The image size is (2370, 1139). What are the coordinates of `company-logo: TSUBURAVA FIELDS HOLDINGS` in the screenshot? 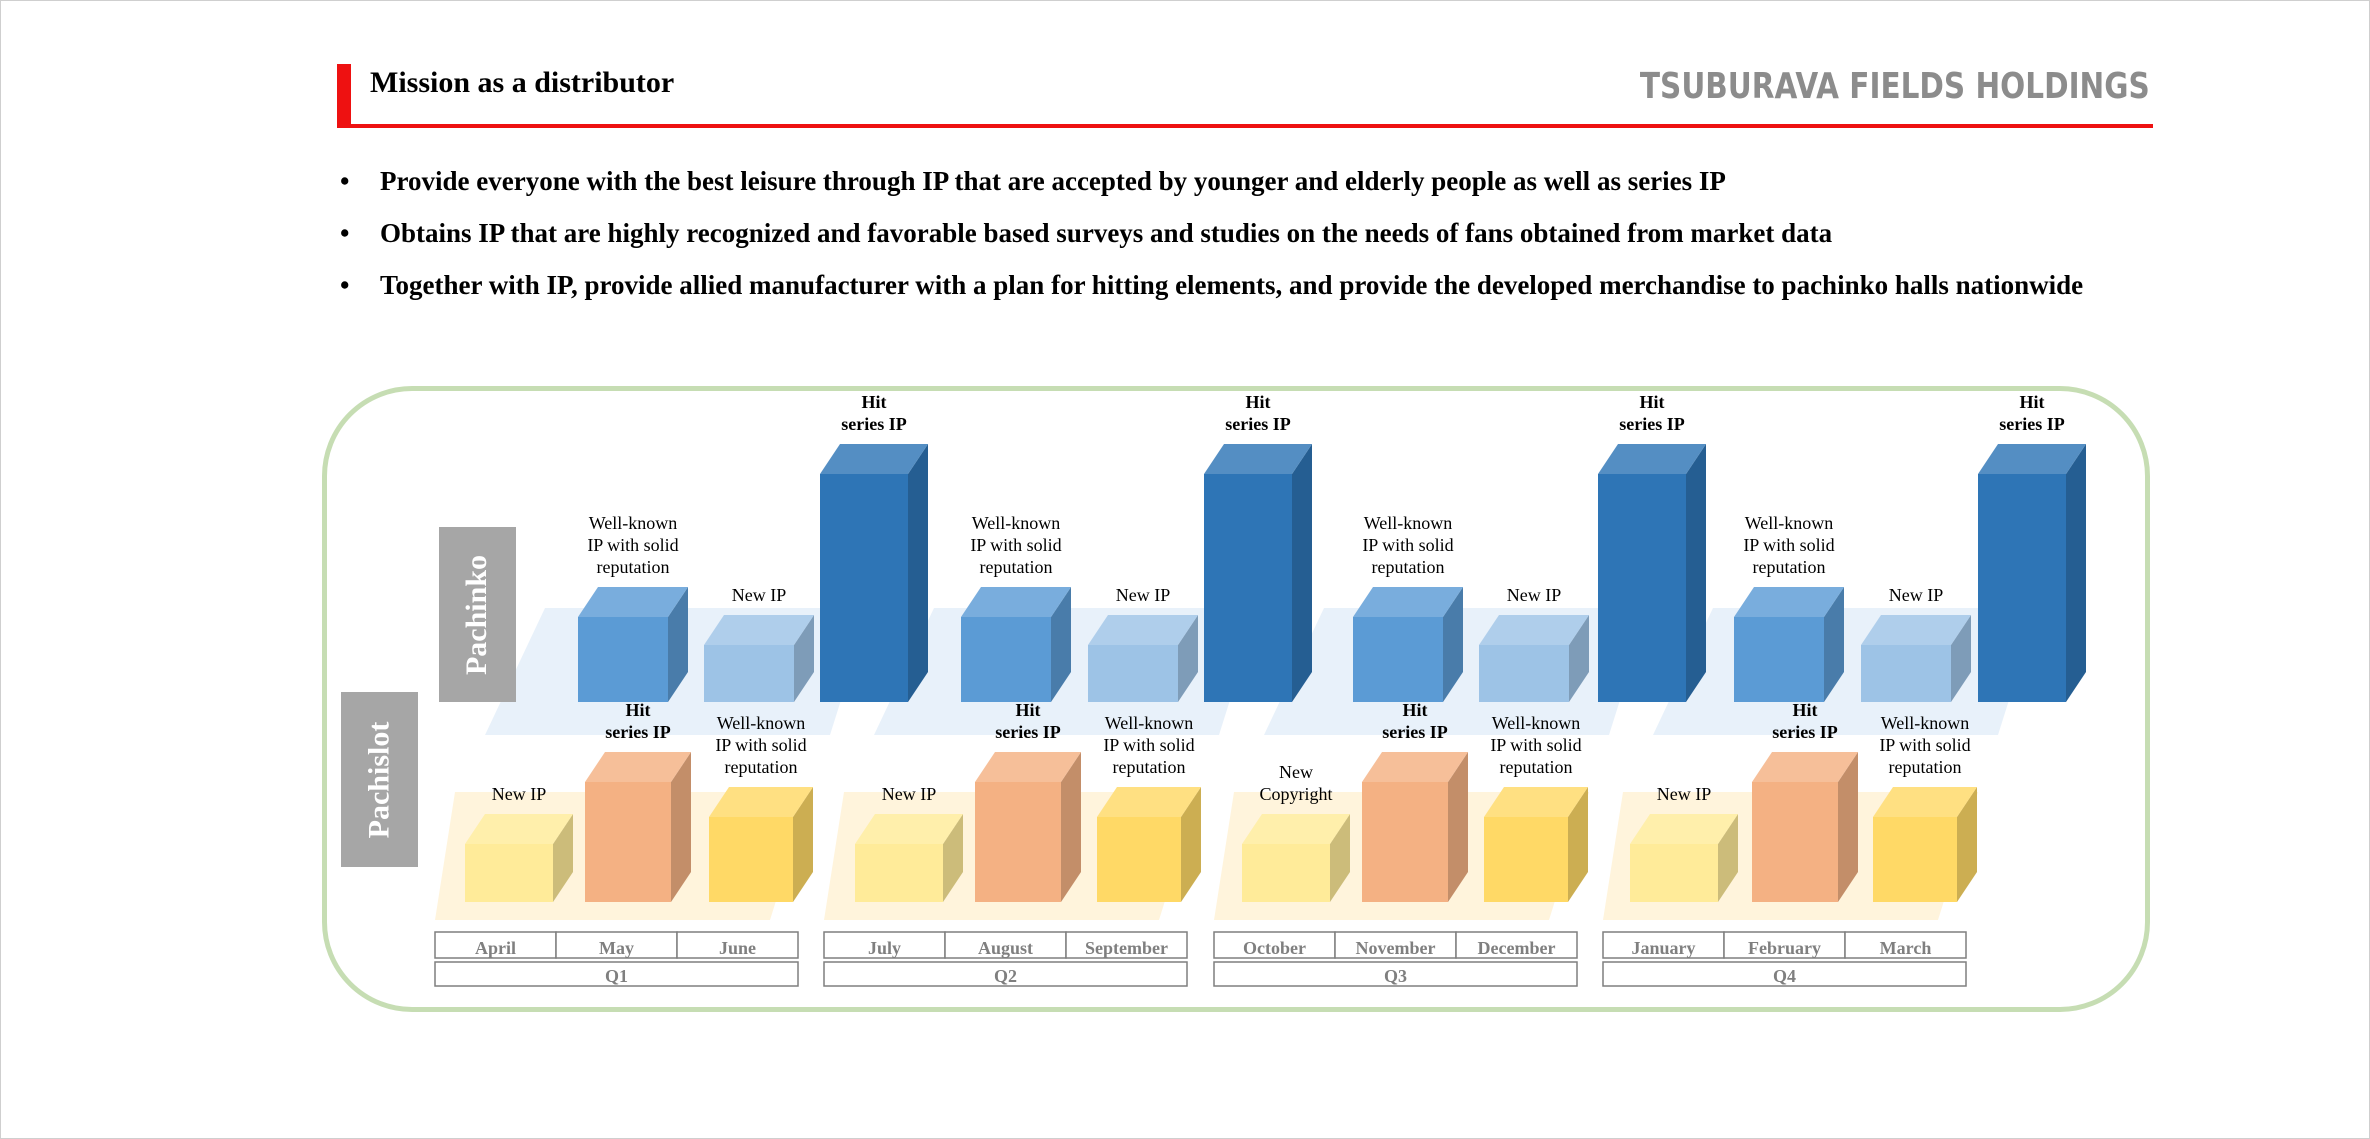 It's located at (1895, 86).